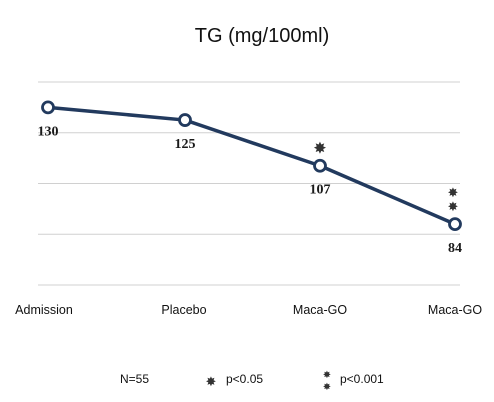 This screenshot has height=402, width=494. Describe the element at coordinates (455, 248) in the screenshot. I see `data-label: 84` at that location.